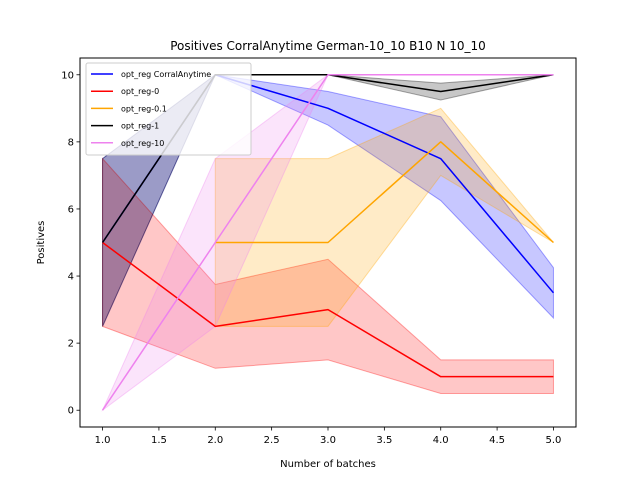 Image resolution: width=640 pixels, height=480 pixels. Describe the element at coordinates (71, 142) in the screenshot. I see `y-tick-label: 8` at that location.